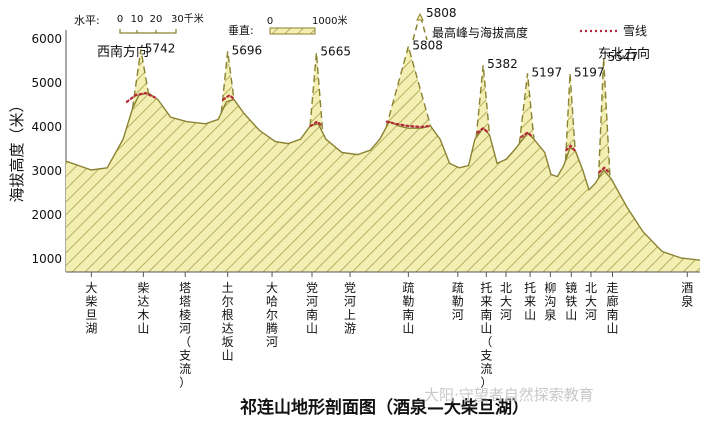 The width and height of the screenshot is (720, 424). I want to click on place-label-1: 柴达木山, so click(143, 308).